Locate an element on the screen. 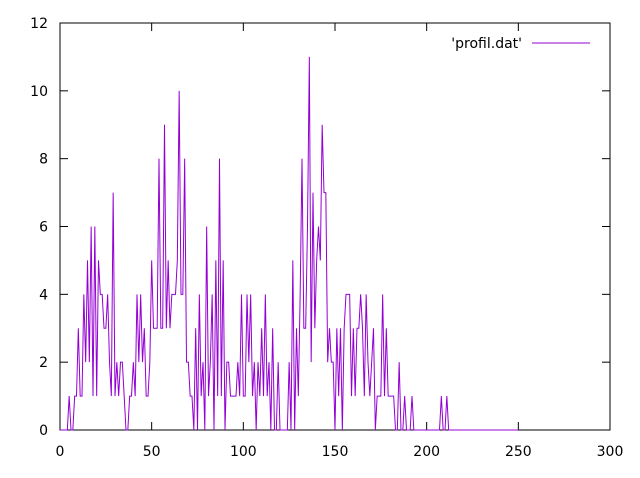  x-tick-label: 150 is located at coordinates (335, 452).